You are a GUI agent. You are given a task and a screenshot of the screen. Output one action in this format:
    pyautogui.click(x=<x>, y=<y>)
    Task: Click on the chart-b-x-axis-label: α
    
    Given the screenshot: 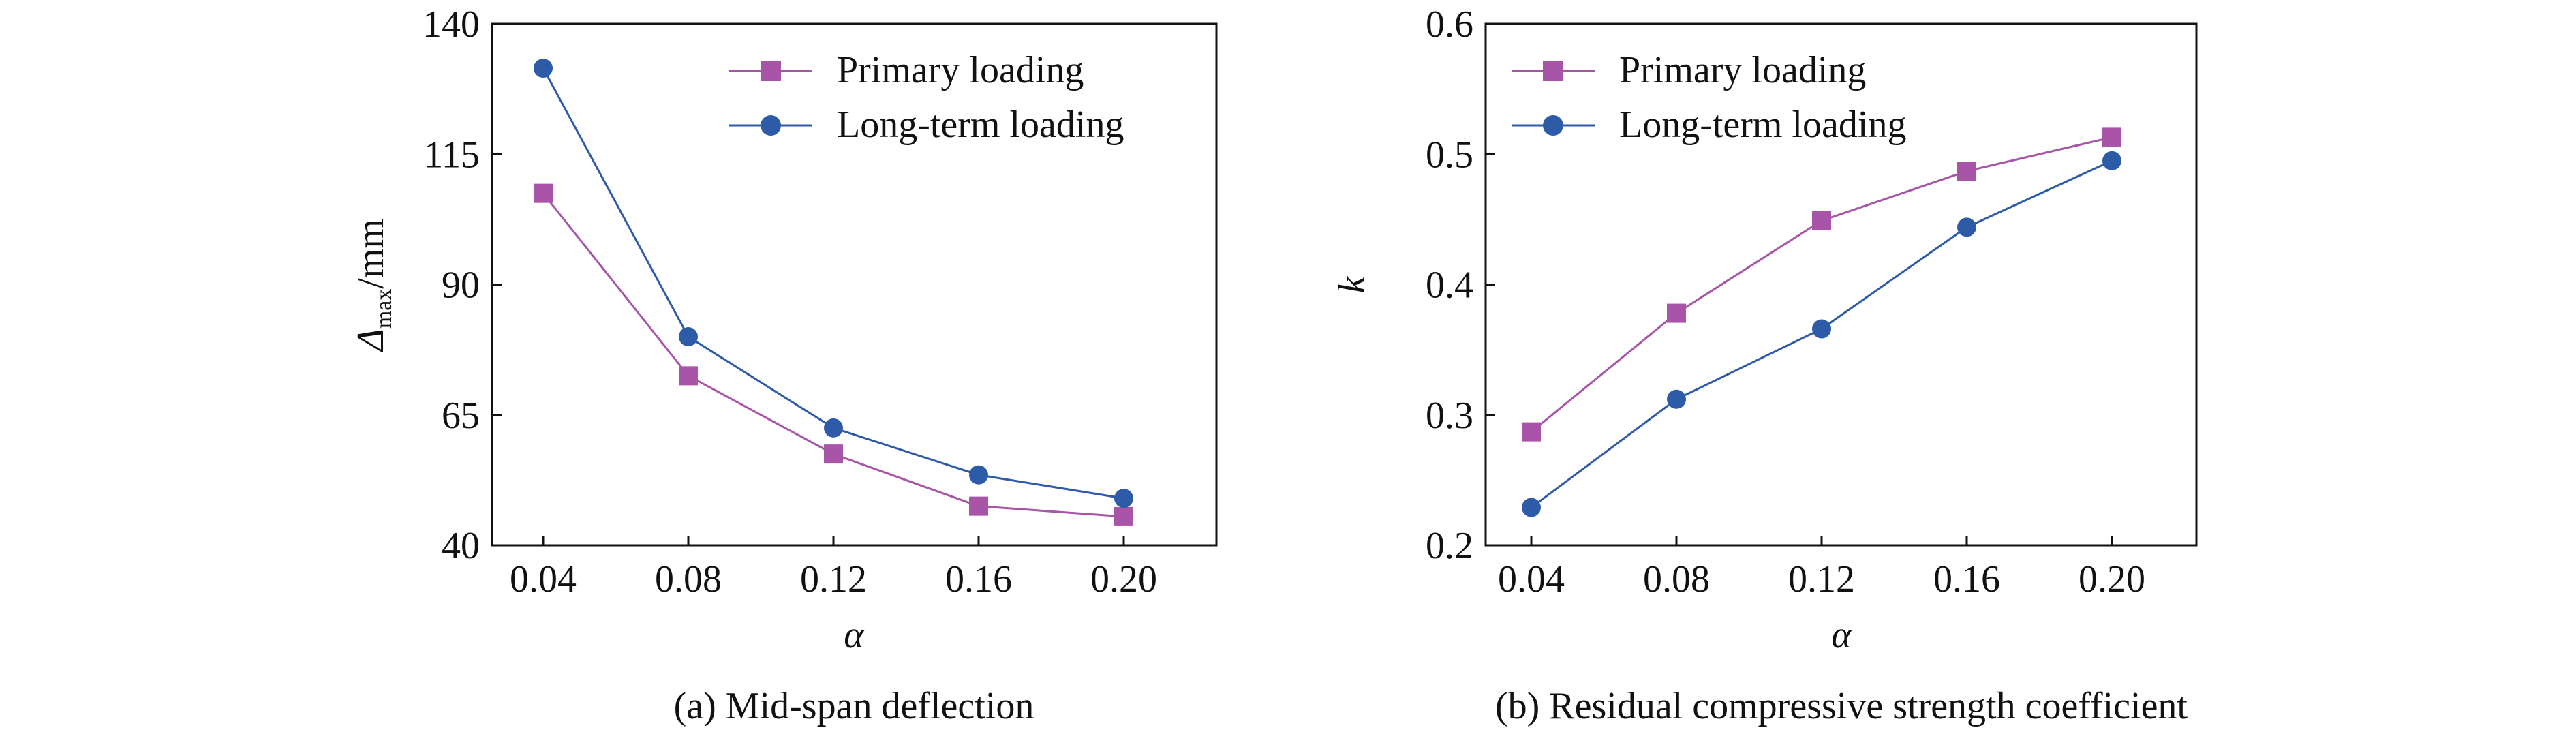 What is the action you would take?
    pyautogui.click(x=1842, y=635)
    